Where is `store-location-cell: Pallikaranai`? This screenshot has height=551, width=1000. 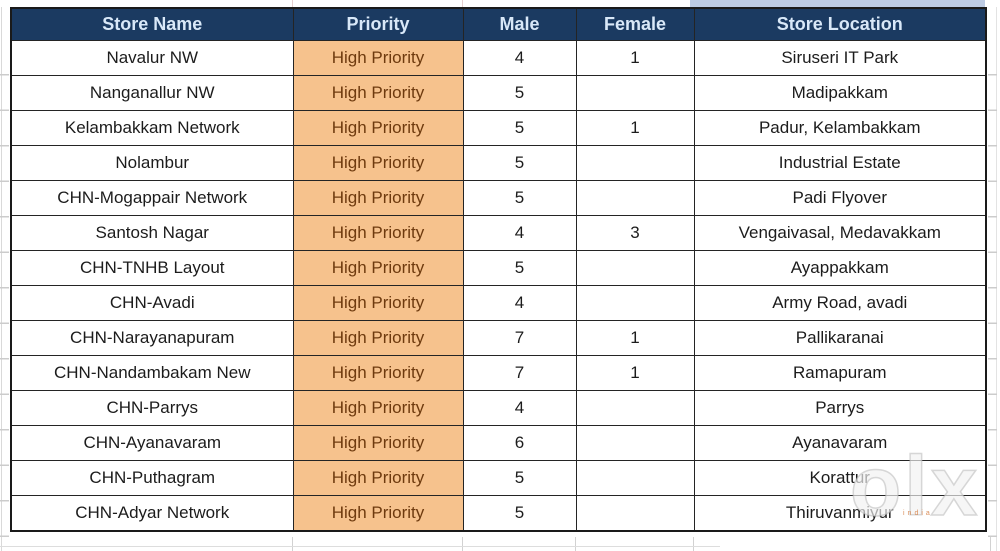 store-location-cell: Pallikaranai is located at coordinates (840, 338).